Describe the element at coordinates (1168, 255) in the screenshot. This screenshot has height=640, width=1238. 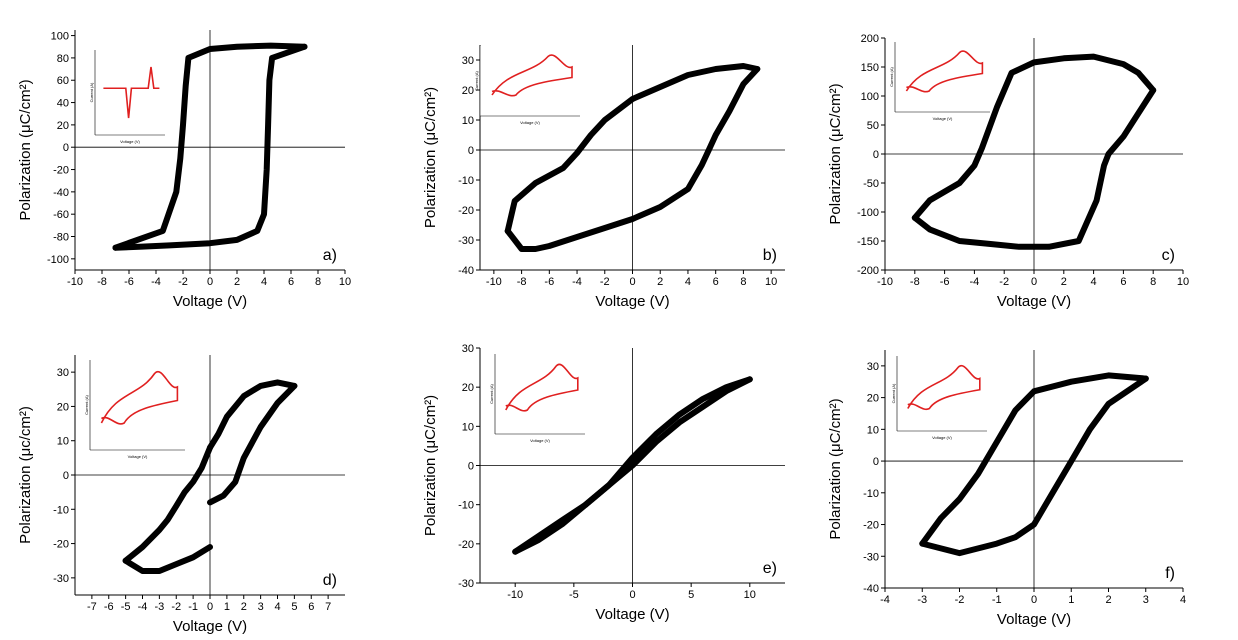
I see `panel-label: c)` at that location.